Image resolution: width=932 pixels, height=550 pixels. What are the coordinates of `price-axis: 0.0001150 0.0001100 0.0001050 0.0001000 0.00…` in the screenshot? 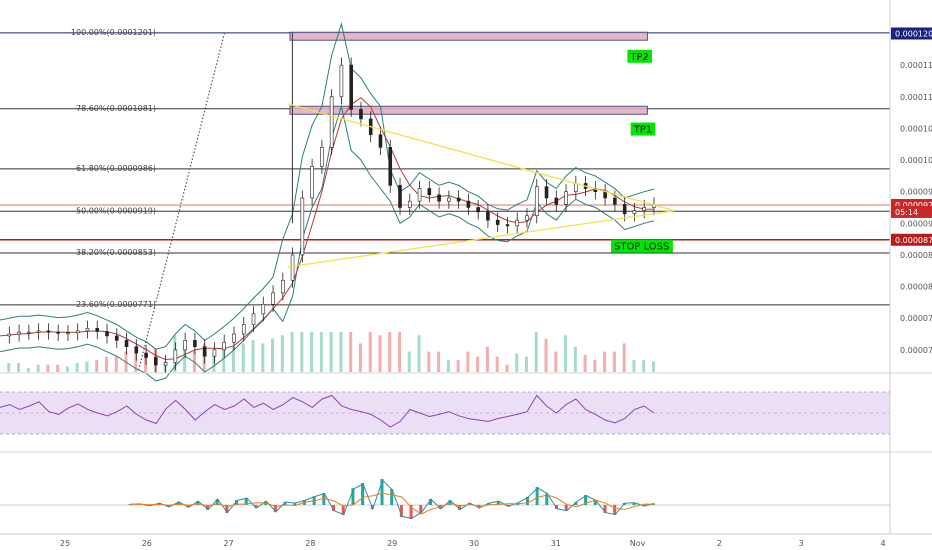 It's located at (910, 267).